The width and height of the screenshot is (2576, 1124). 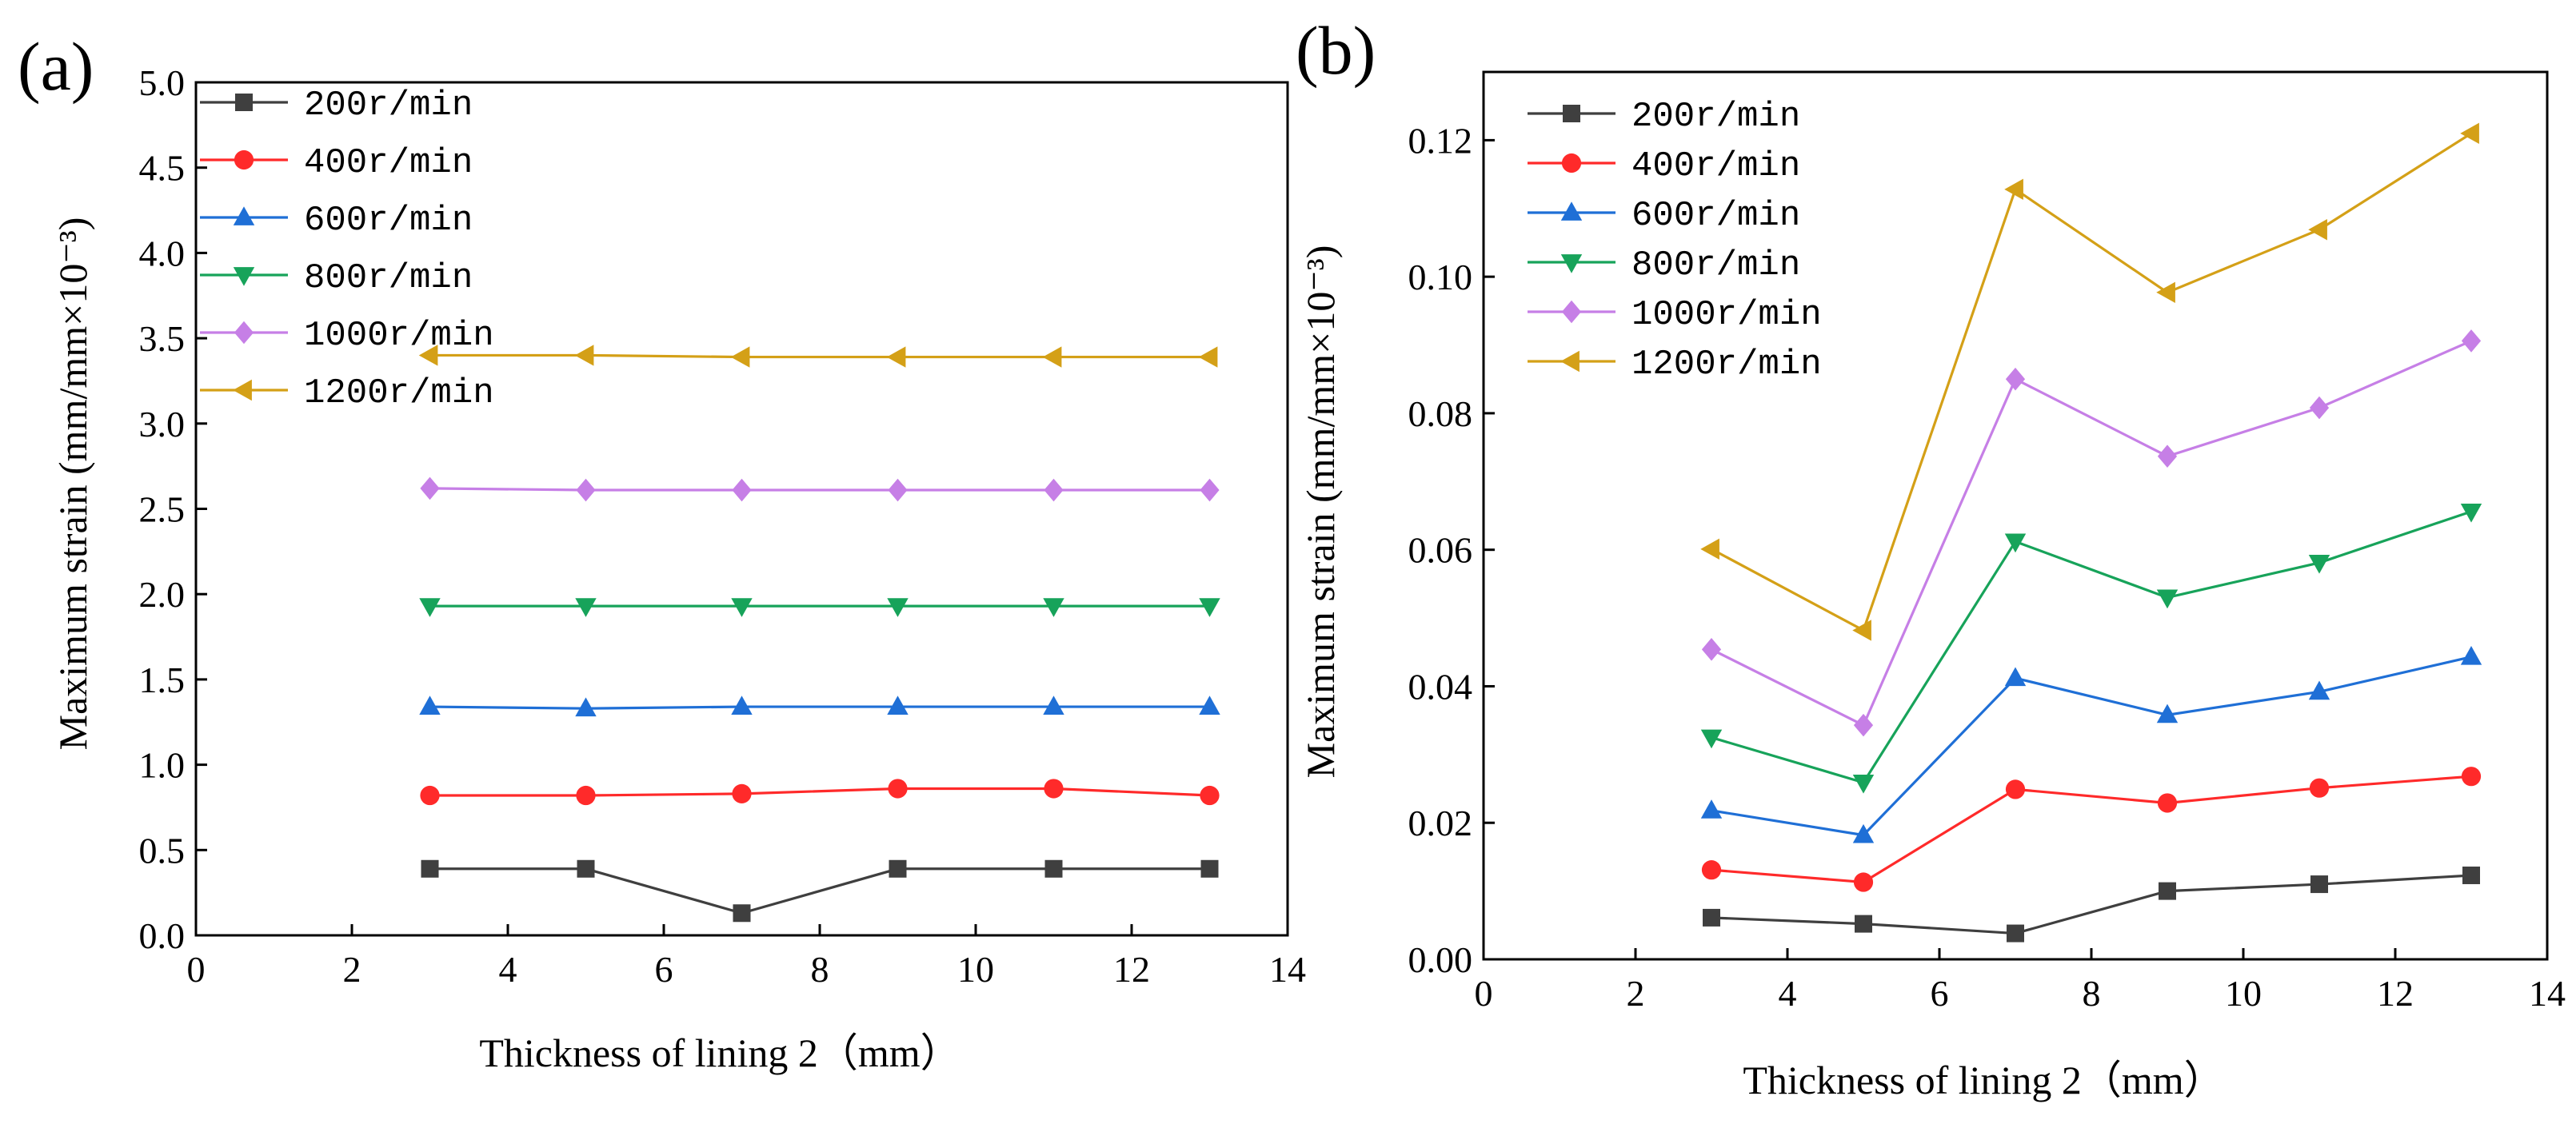 What do you see at coordinates (1716, 265) in the screenshot?
I see `panel-b-legend-label: 800r/min` at bounding box center [1716, 265].